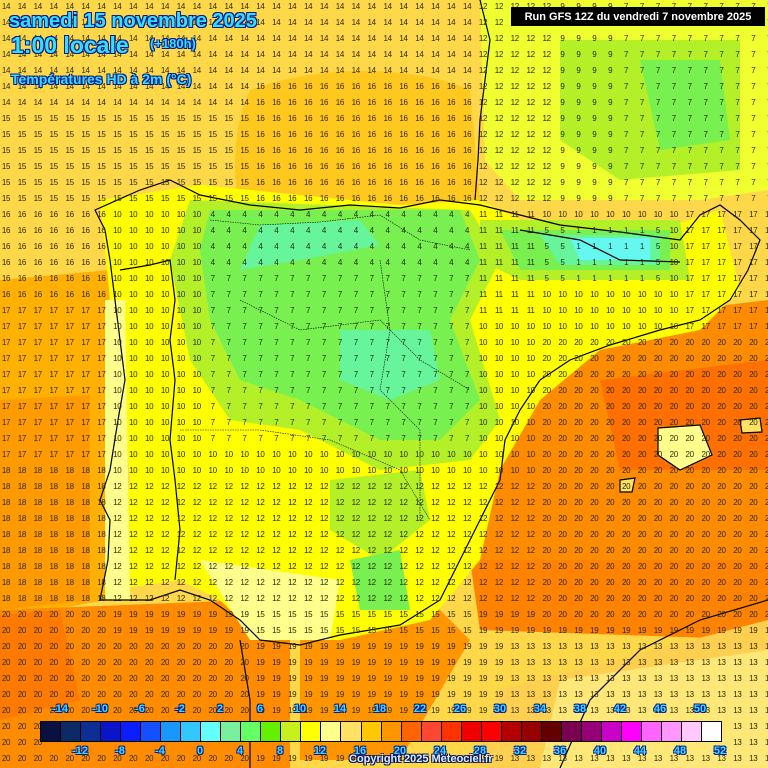 The width and height of the screenshot is (768, 768). I want to click on legend-label: -14, so click(60, 709).